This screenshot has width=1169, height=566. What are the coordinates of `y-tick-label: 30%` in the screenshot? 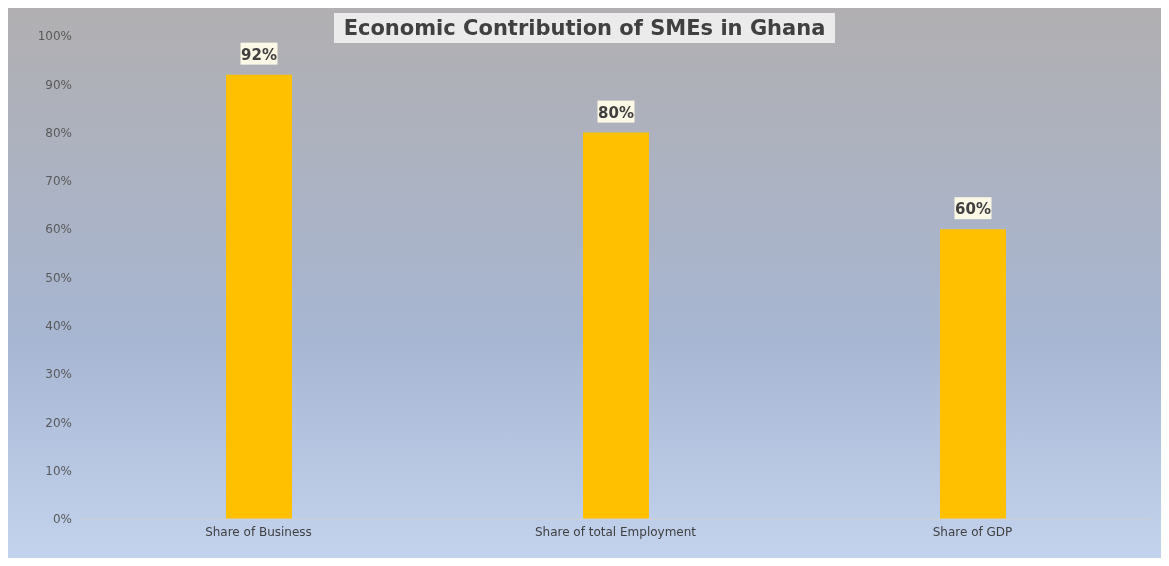 It's located at (58, 374).